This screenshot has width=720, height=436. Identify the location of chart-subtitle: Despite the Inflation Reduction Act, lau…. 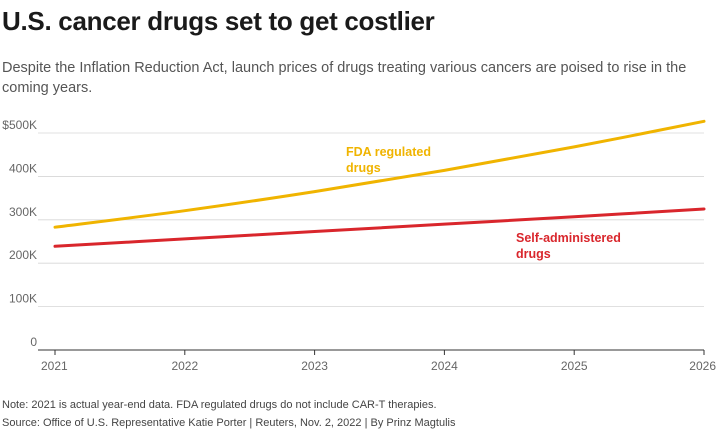
(344, 78).